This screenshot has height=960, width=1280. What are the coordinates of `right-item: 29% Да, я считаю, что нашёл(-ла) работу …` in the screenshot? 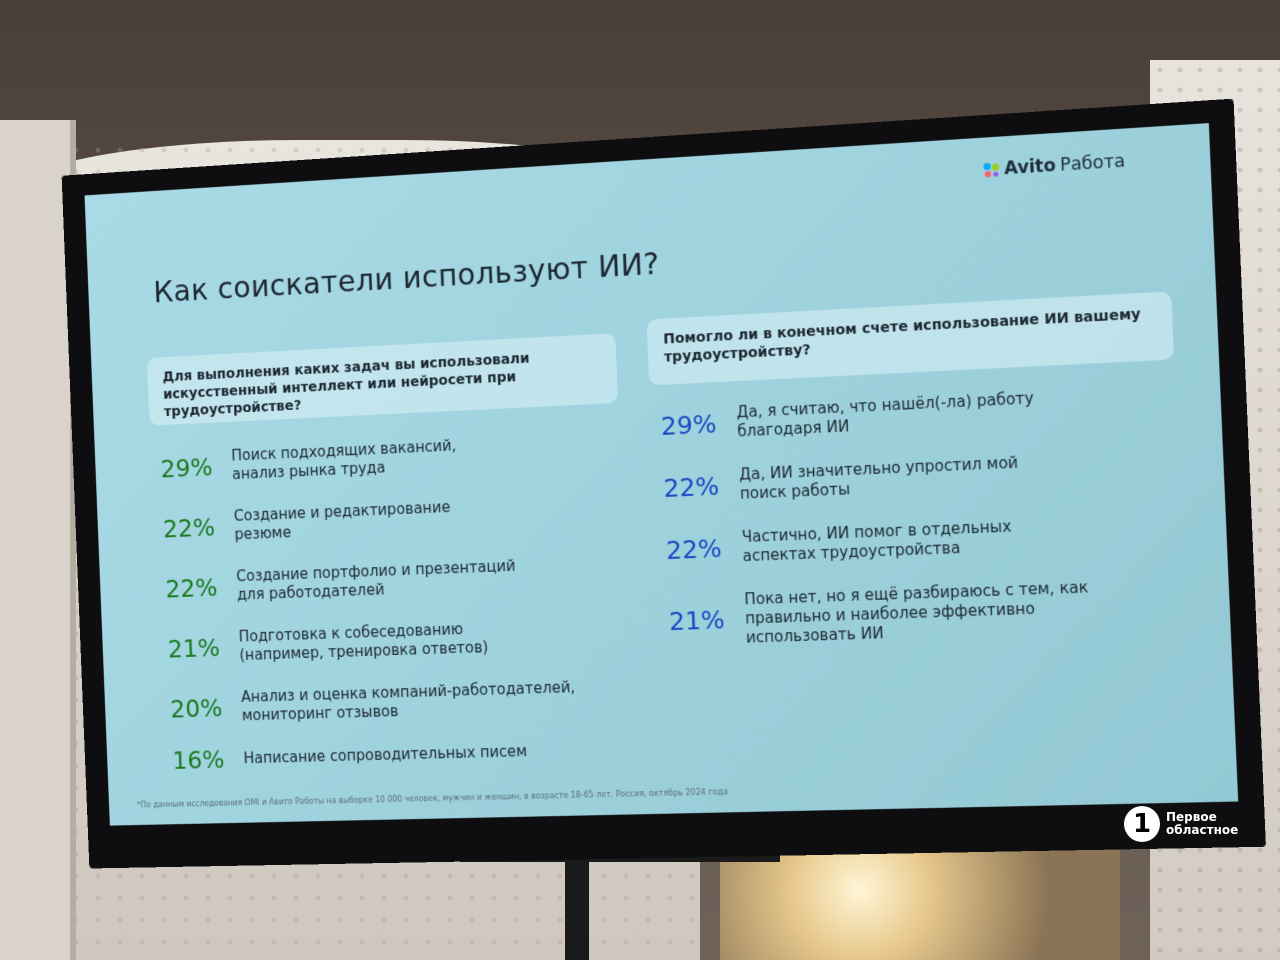 It's located at (858, 416).